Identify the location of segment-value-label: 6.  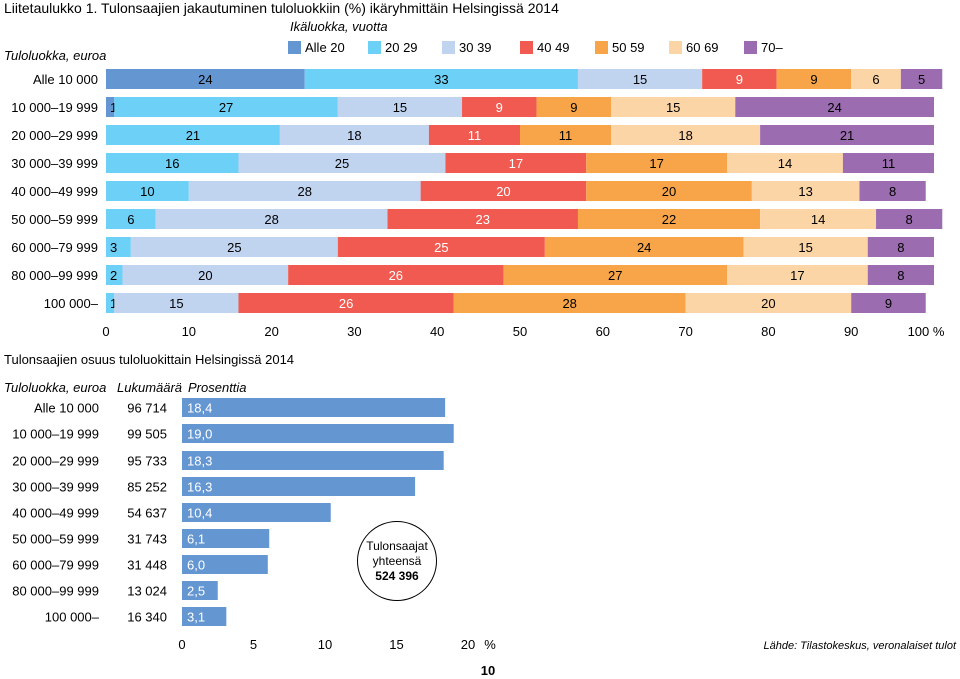
(875, 79).